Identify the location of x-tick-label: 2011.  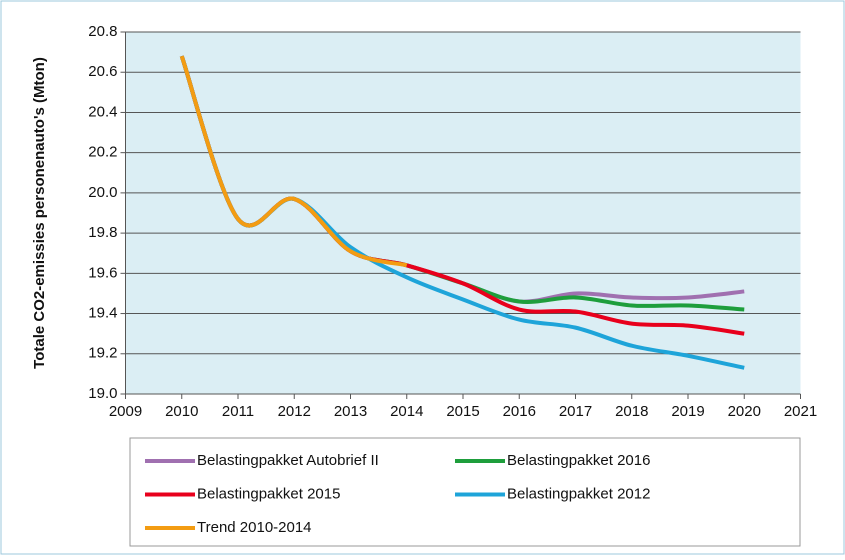
(238, 411).